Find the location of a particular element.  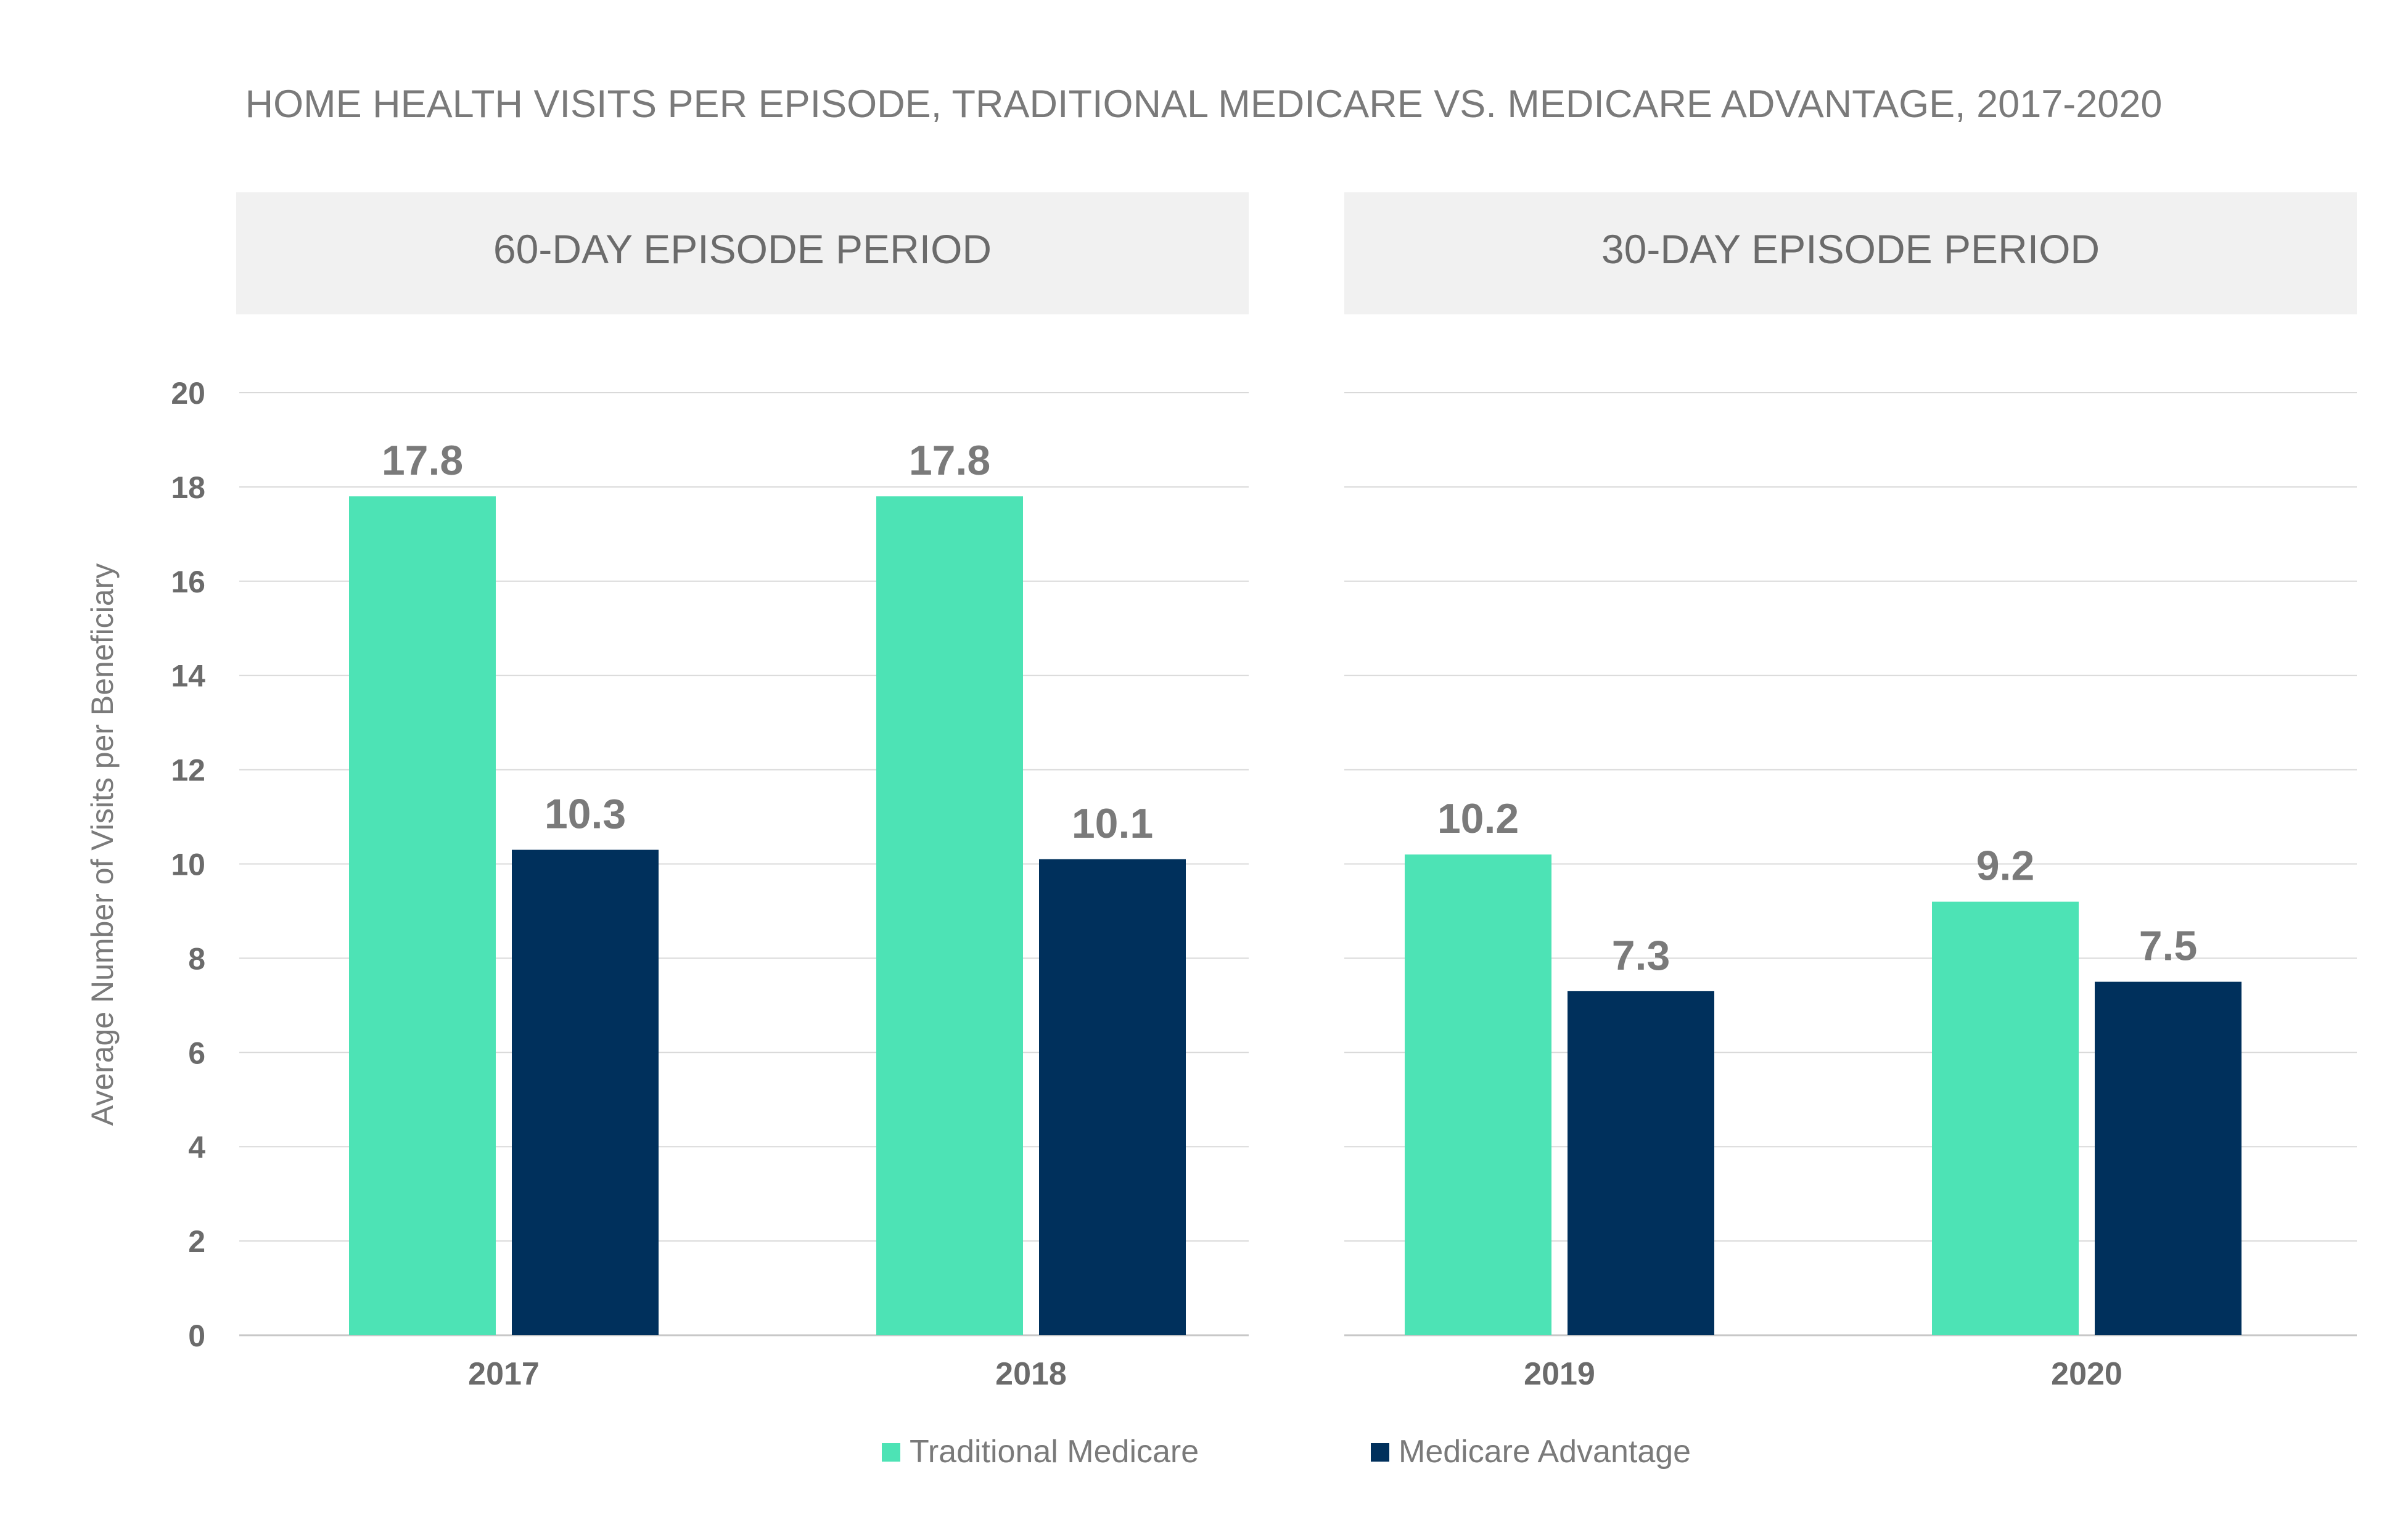

y-tick-label: 14 is located at coordinates (188, 677).